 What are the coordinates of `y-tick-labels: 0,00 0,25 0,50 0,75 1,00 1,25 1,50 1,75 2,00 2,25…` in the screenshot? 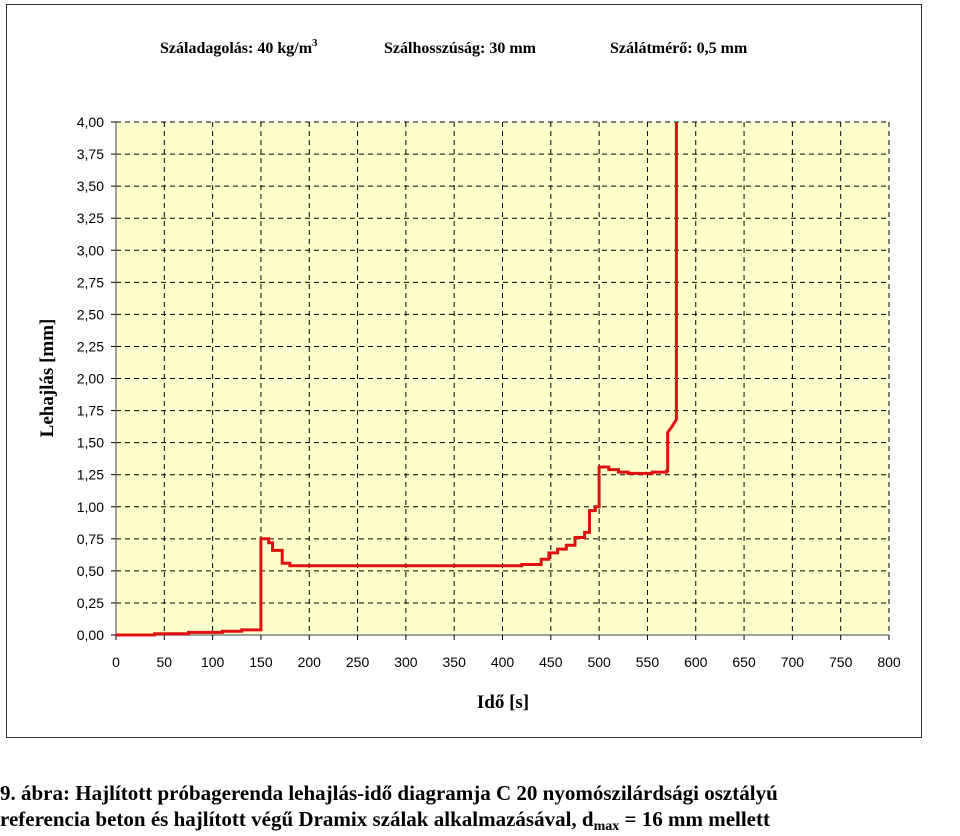 It's located at (96, 378).